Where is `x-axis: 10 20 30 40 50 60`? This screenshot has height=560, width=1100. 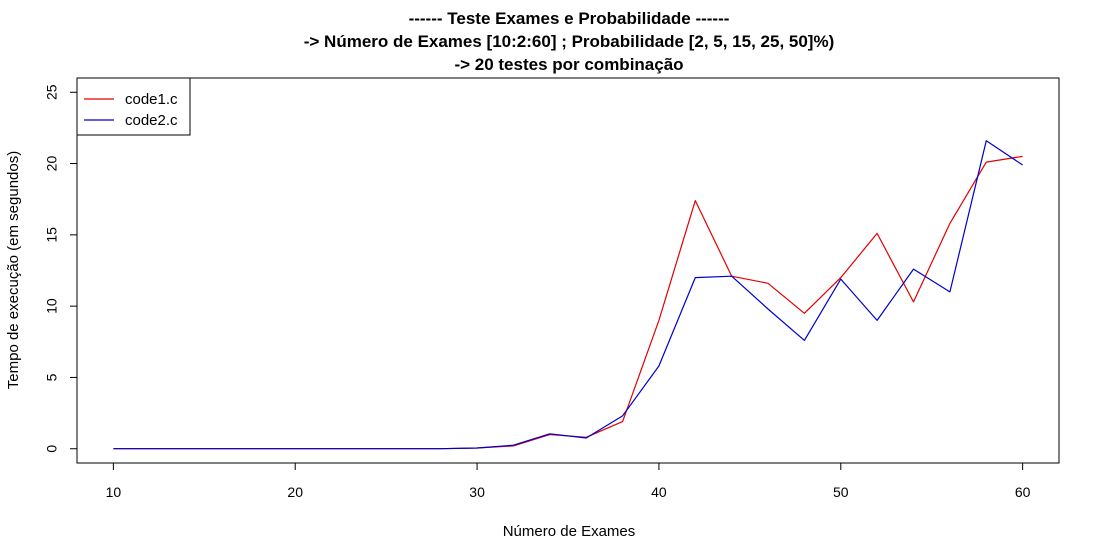
x-axis: 10 20 30 40 50 60 is located at coordinates (568, 481).